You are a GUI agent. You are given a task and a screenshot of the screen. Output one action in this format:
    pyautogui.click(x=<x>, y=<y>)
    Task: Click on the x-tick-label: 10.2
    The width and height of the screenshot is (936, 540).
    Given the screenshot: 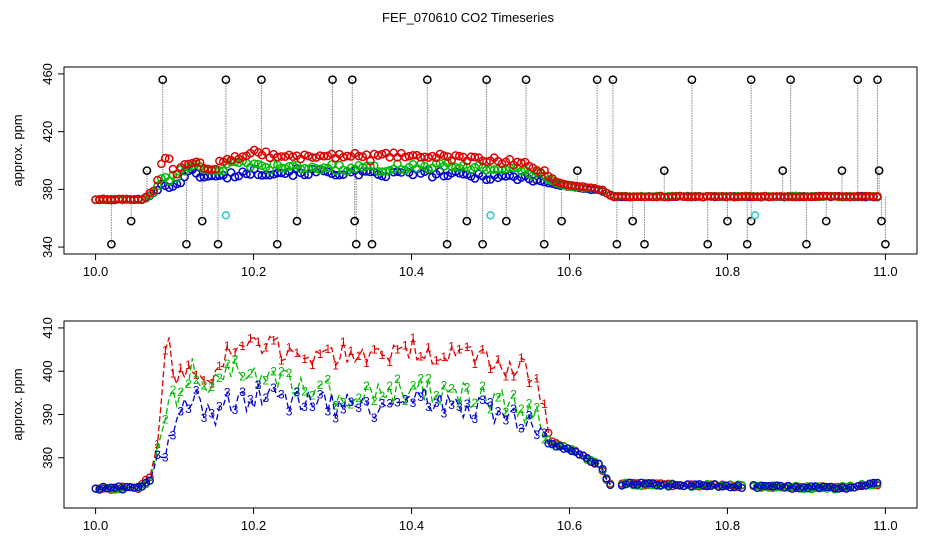 What is the action you would take?
    pyautogui.click(x=253, y=525)
    